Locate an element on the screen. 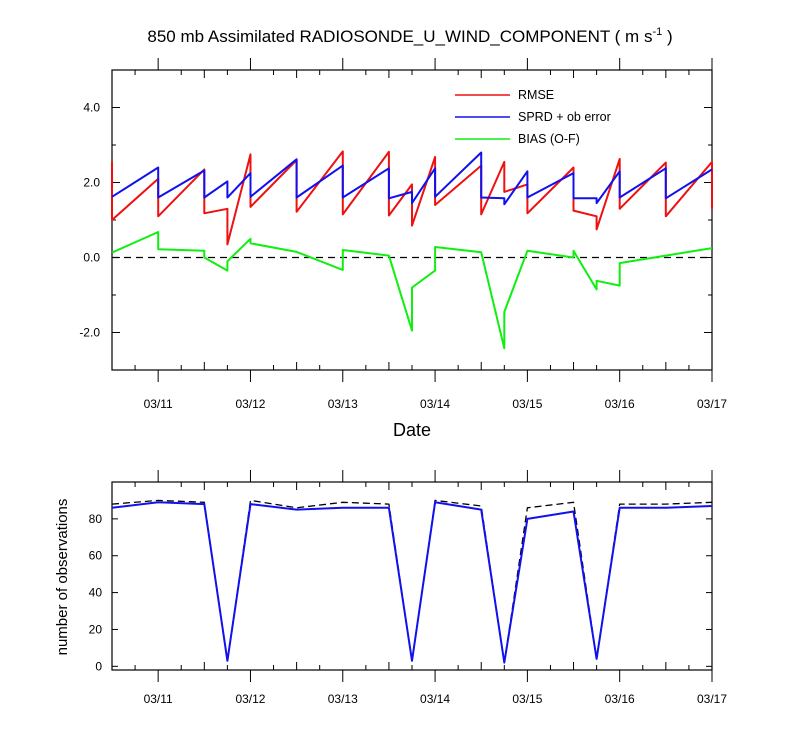  bottom-y-tick-label: 40 is located at coordinates (96, 593).